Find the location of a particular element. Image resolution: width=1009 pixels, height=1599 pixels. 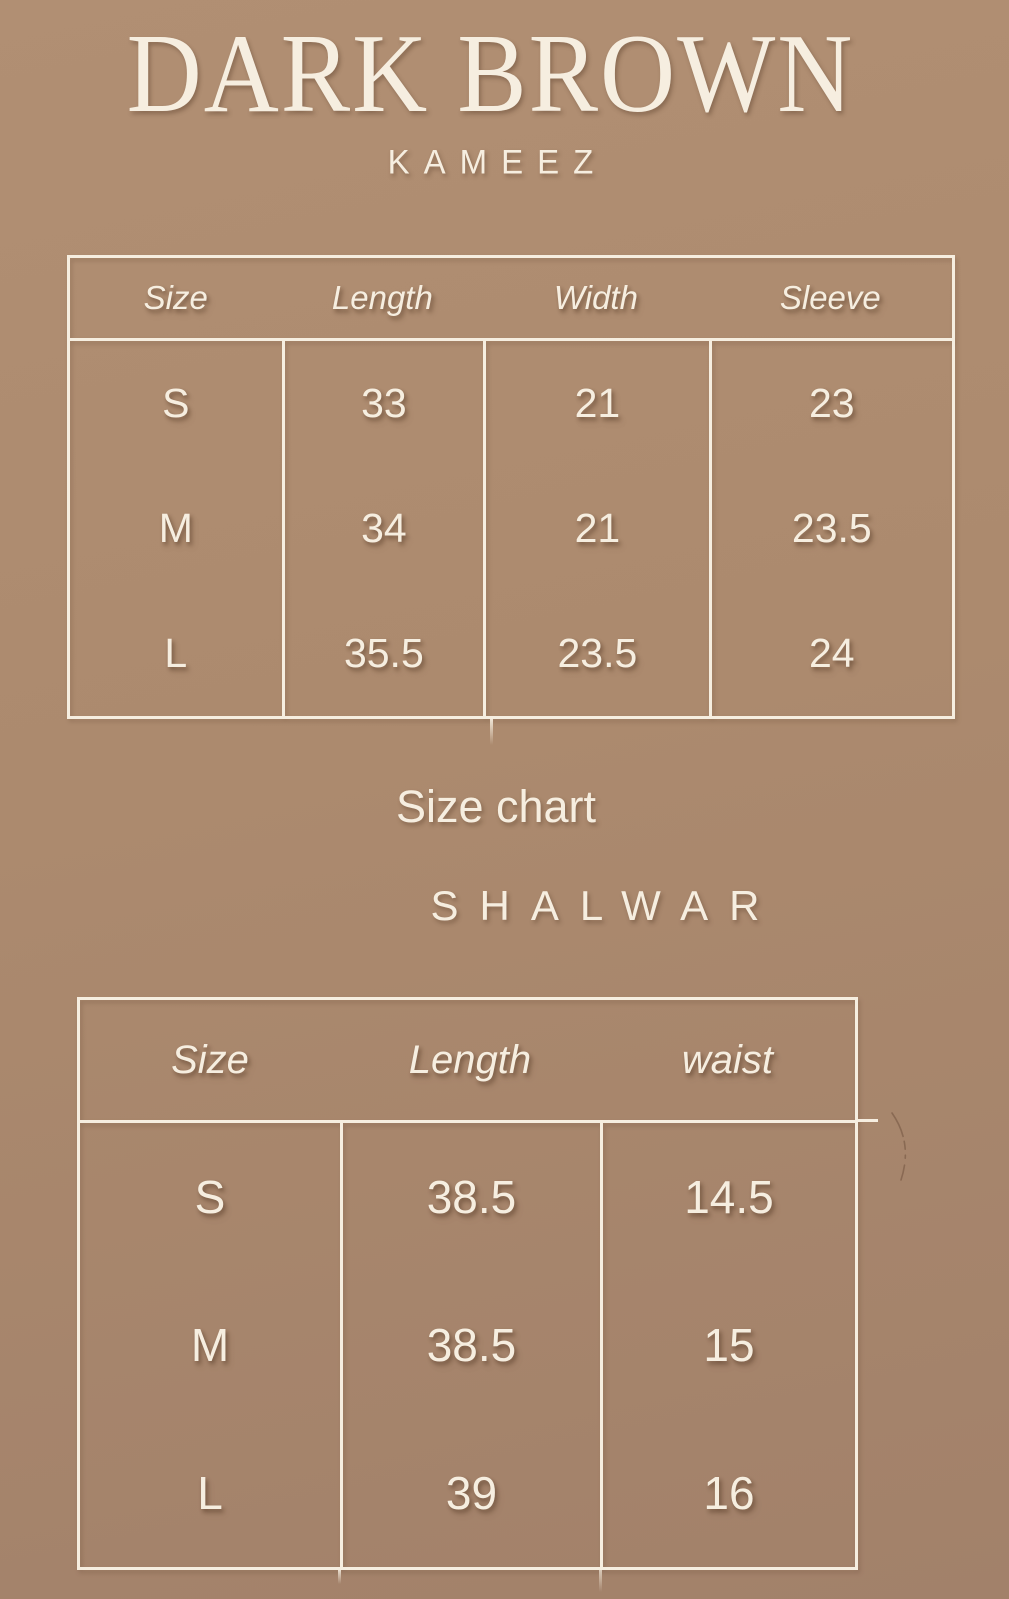

header-cell-sleeve: Sleeve is located at coordinates (830, 297).